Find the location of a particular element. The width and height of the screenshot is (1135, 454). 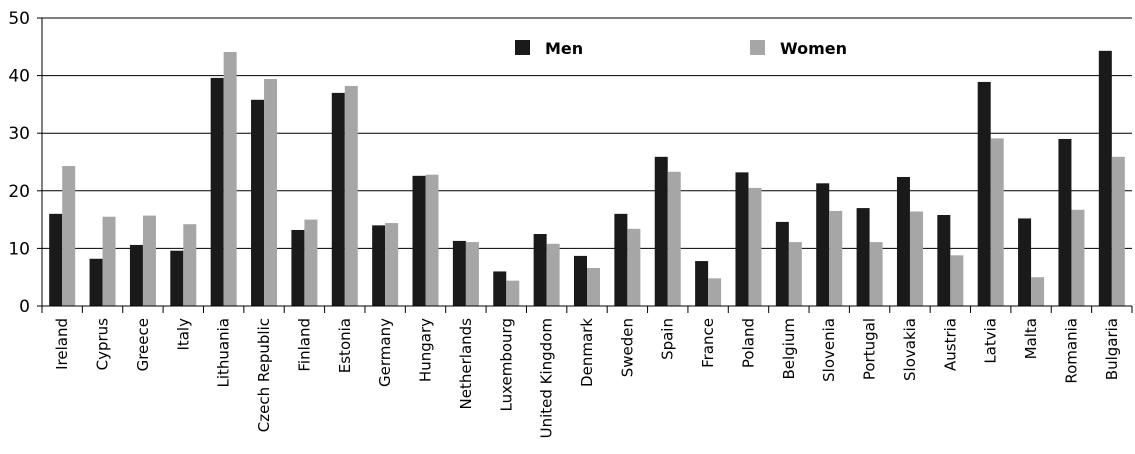

bar-men-malta is located at coordinates (1025, 262).